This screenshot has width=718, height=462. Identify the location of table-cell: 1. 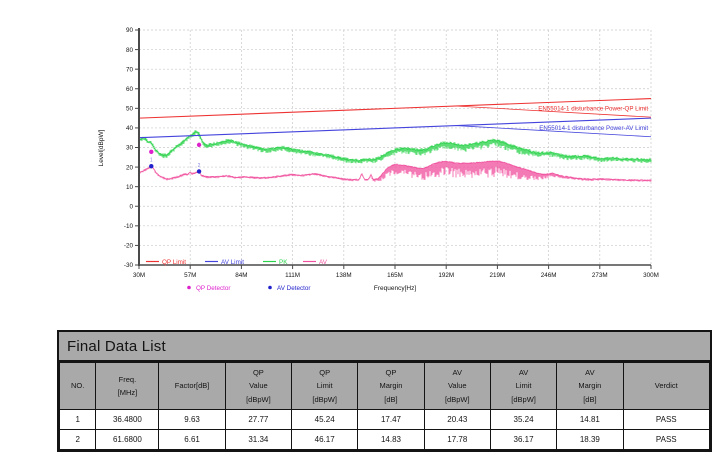
(77, 419).